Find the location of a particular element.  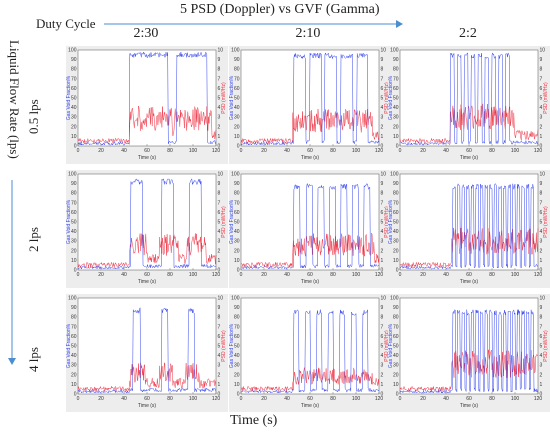

liquid-flow-arrow is located at coordinates (12, 272).